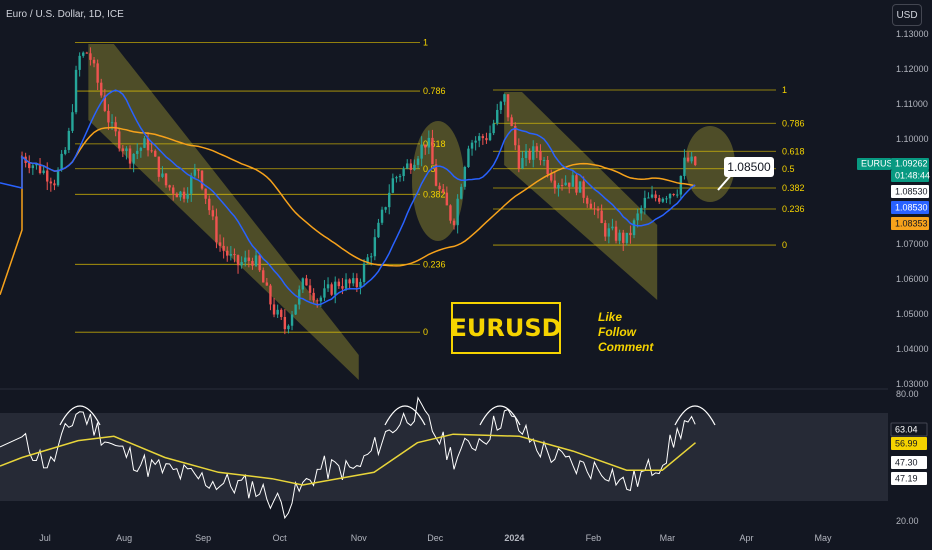 Image resolution: width=932 pixels, height=550 pixels. What do you see at coordinates (910, 176) in the screenshot?
I see `countdown-badge: 01:48:44` at bounding box center [910, 176].